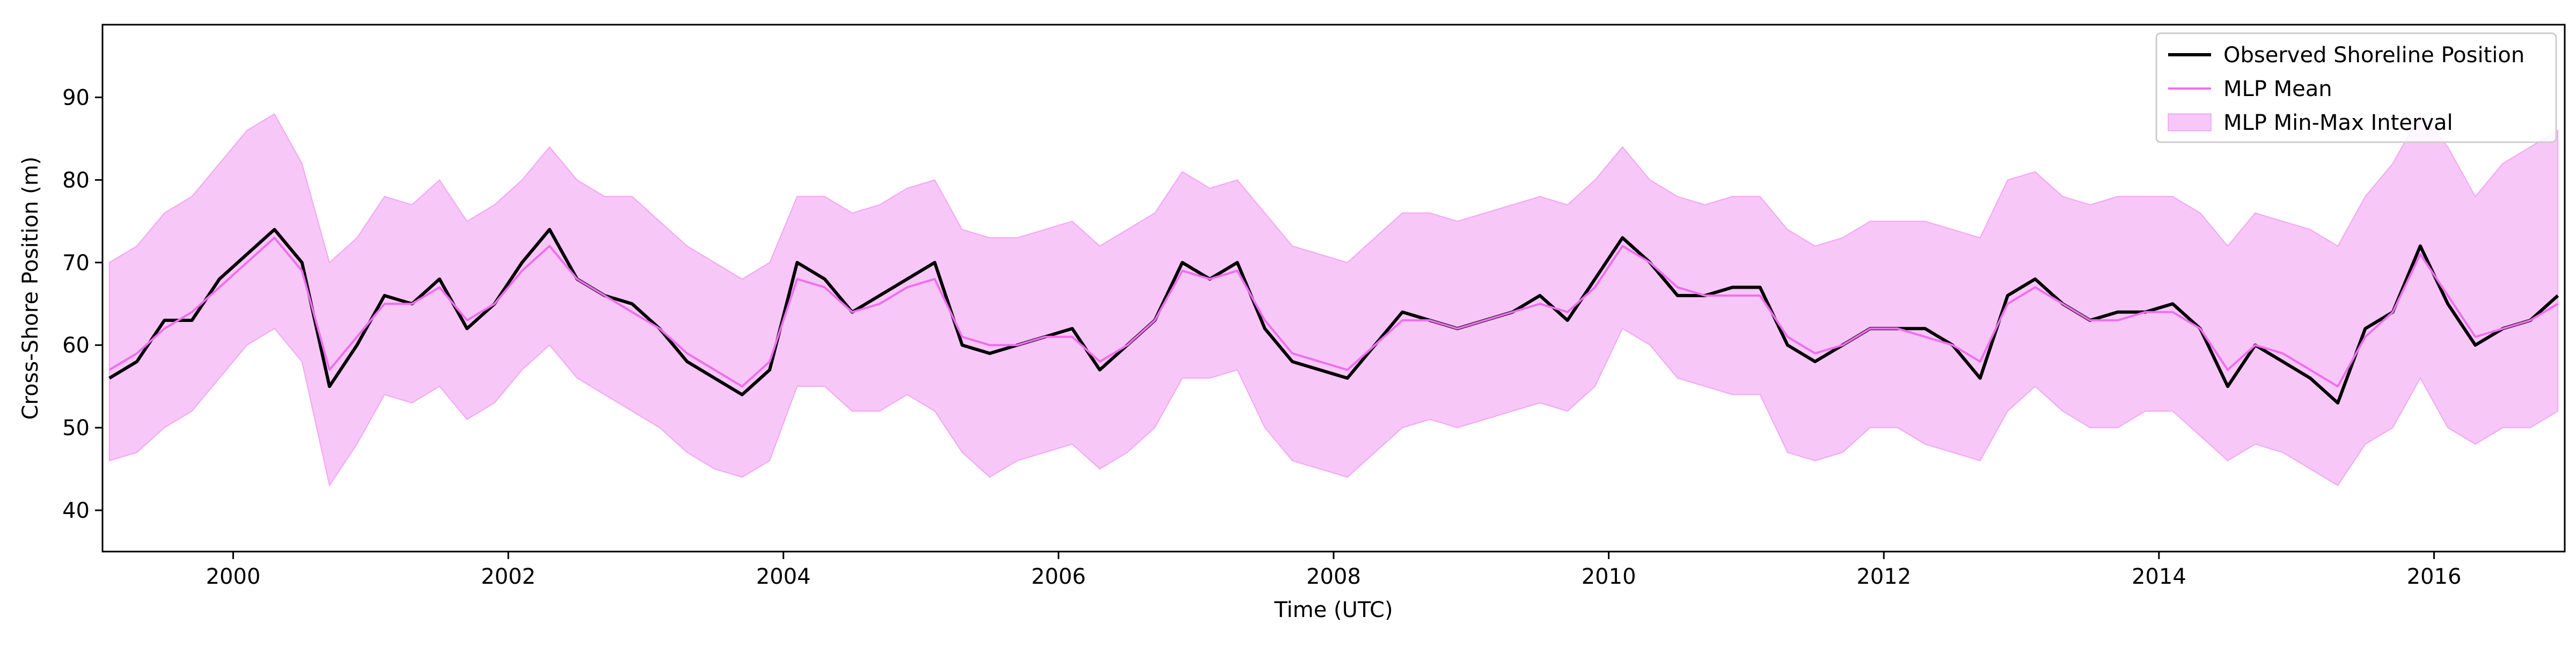 The image size is (2576, 646). Describe the element at coordinates (76, 345) in the screenshot. I see `y-tick-label: 60` at that location.